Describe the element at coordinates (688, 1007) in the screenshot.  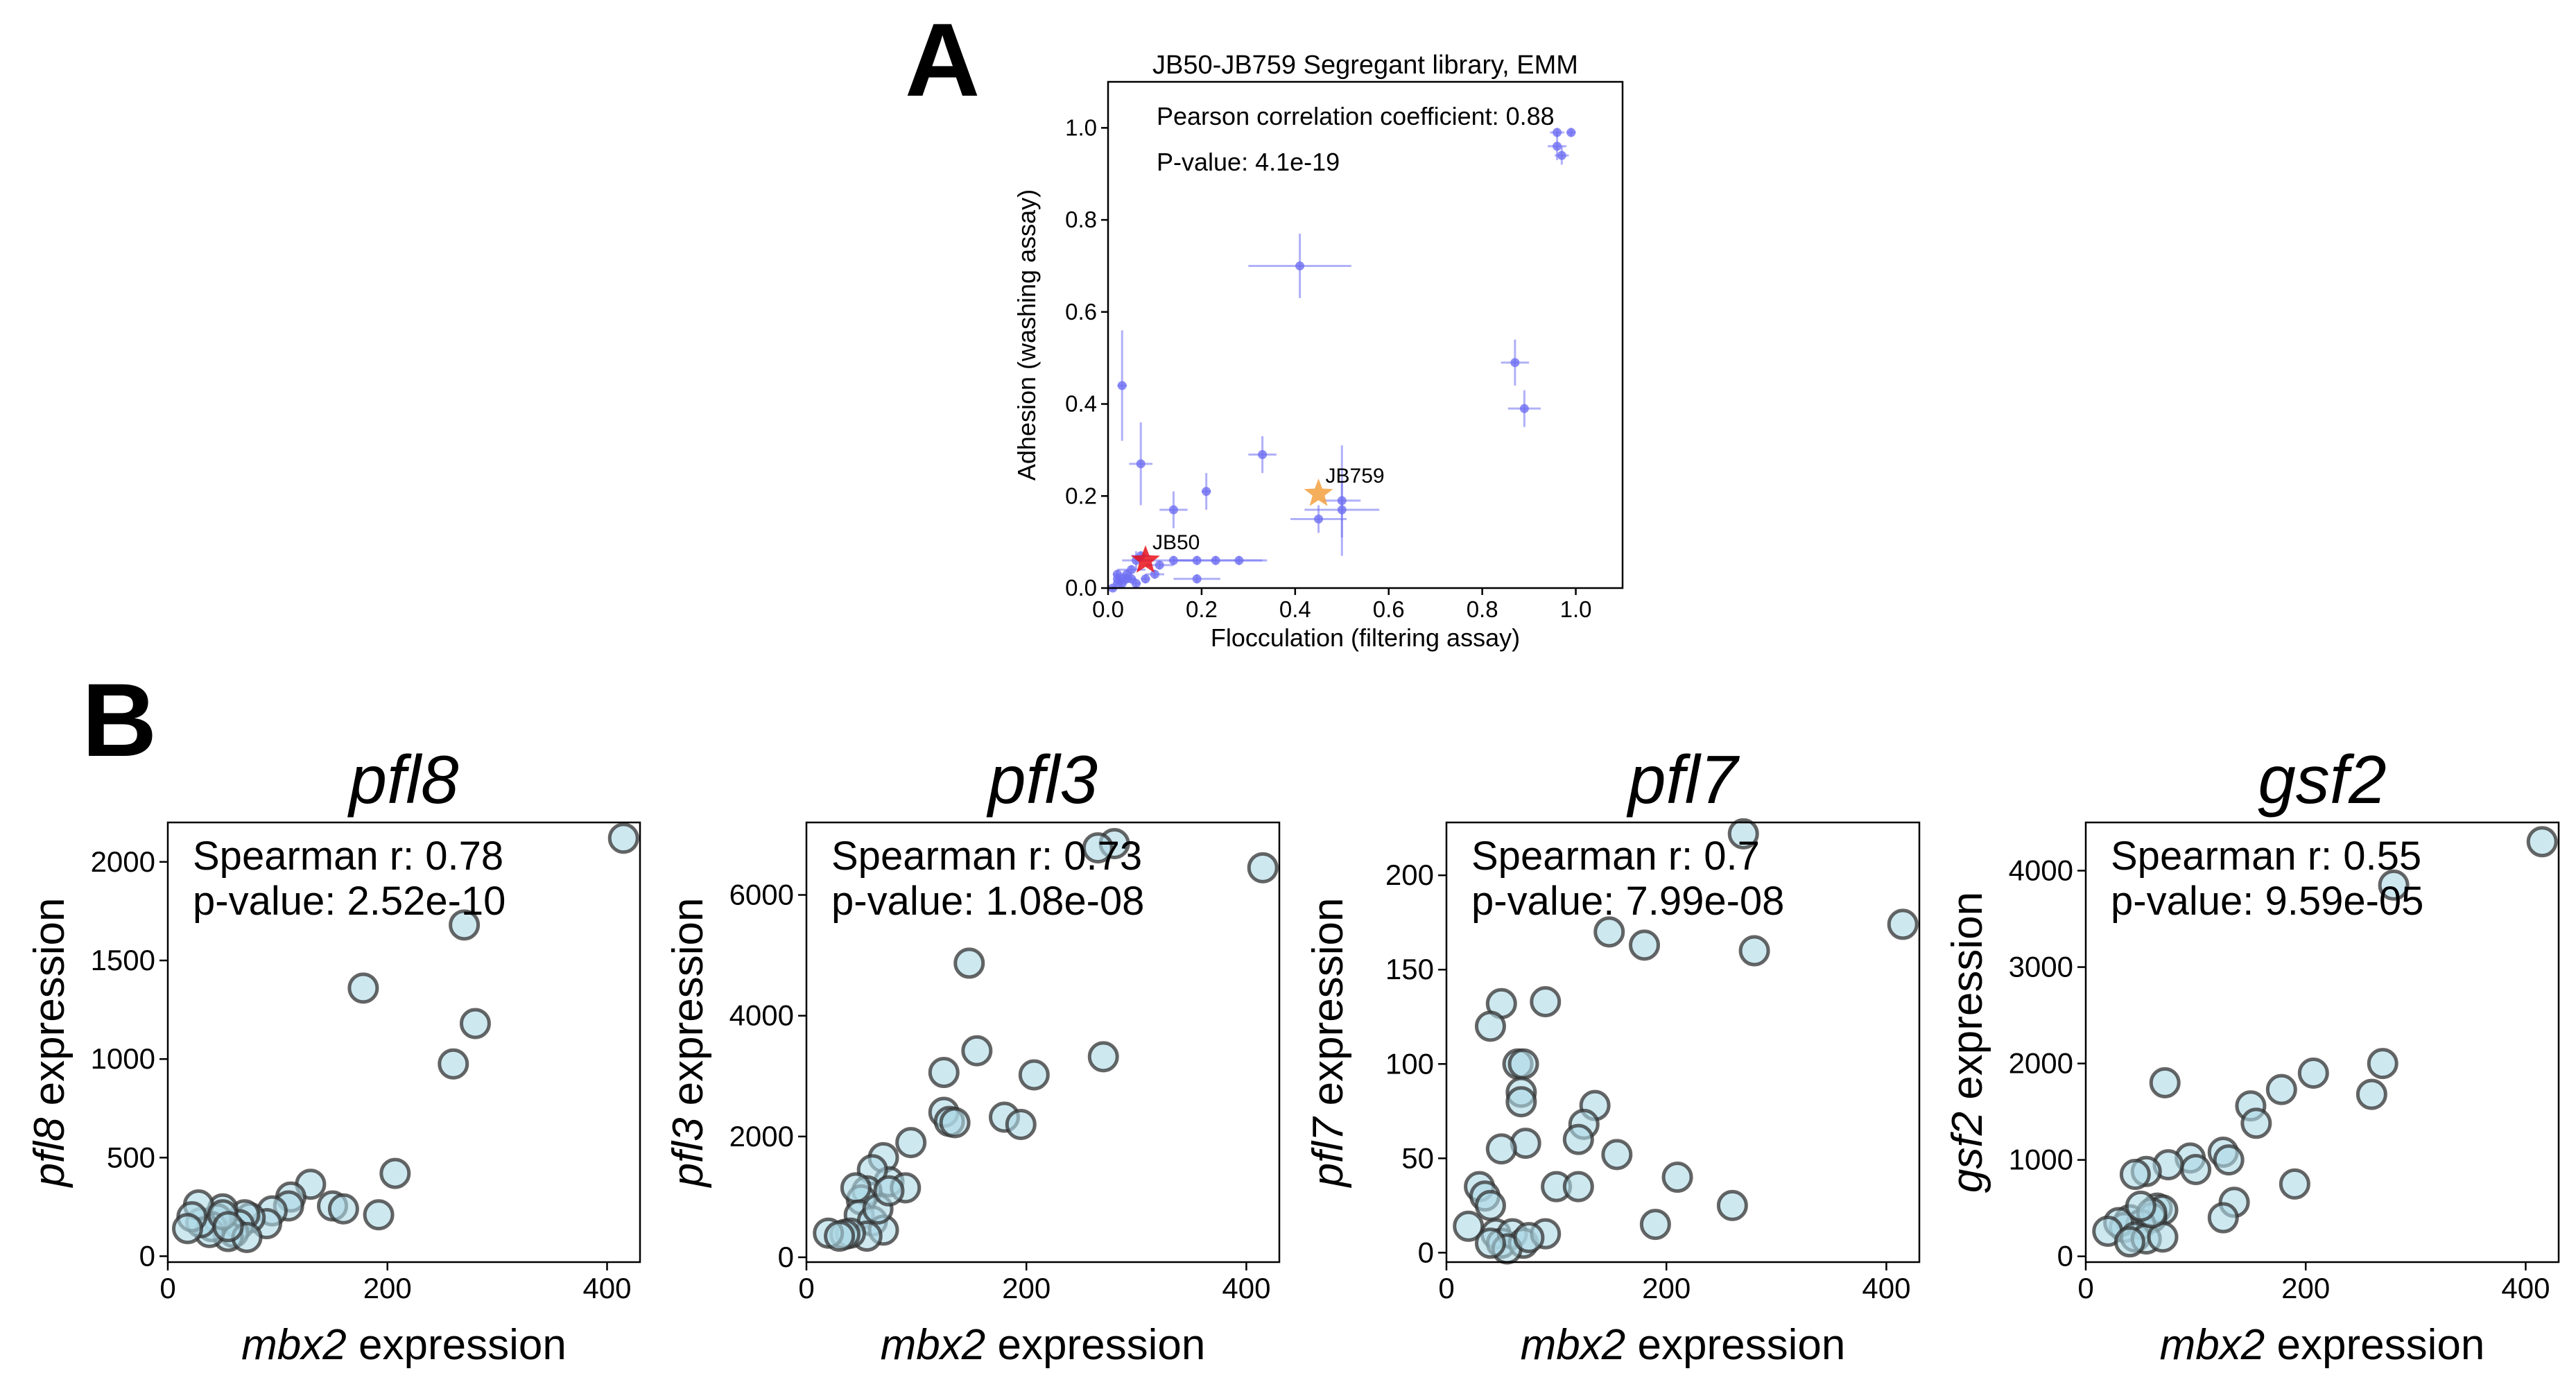
I see `pfl3-ylabel-rest: expression` at that location.